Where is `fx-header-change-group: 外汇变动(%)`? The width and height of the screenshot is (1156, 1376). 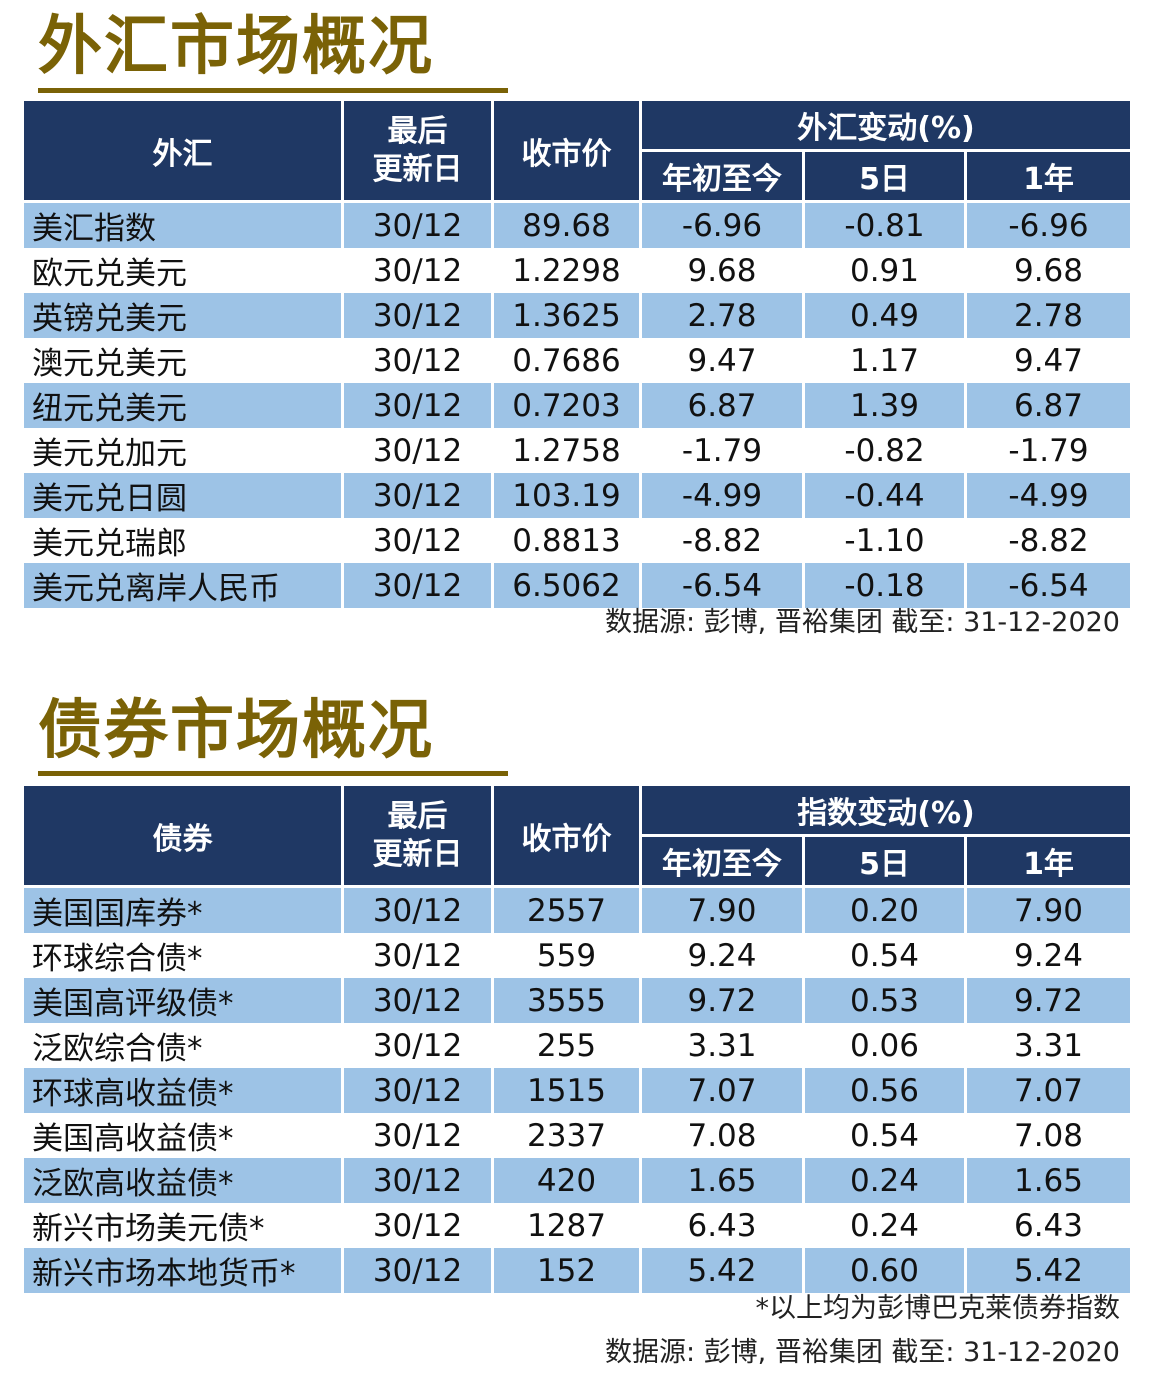 fx-header-change-group: 外汇变动(%) is located at coordinates (886, 126).